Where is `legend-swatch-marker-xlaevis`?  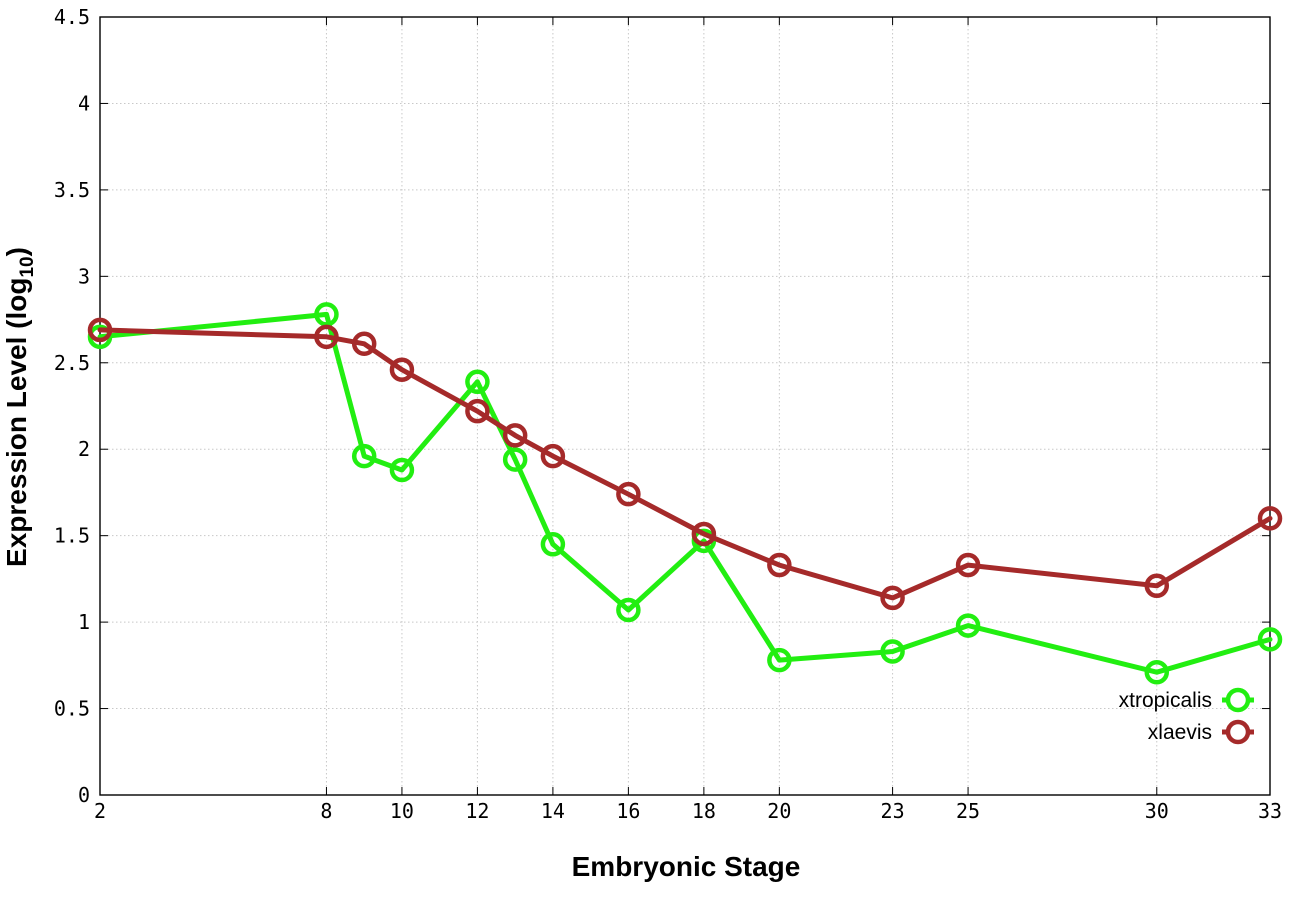 legend-swatch-marker-xlaevis is located at coordinates (1238, 732).